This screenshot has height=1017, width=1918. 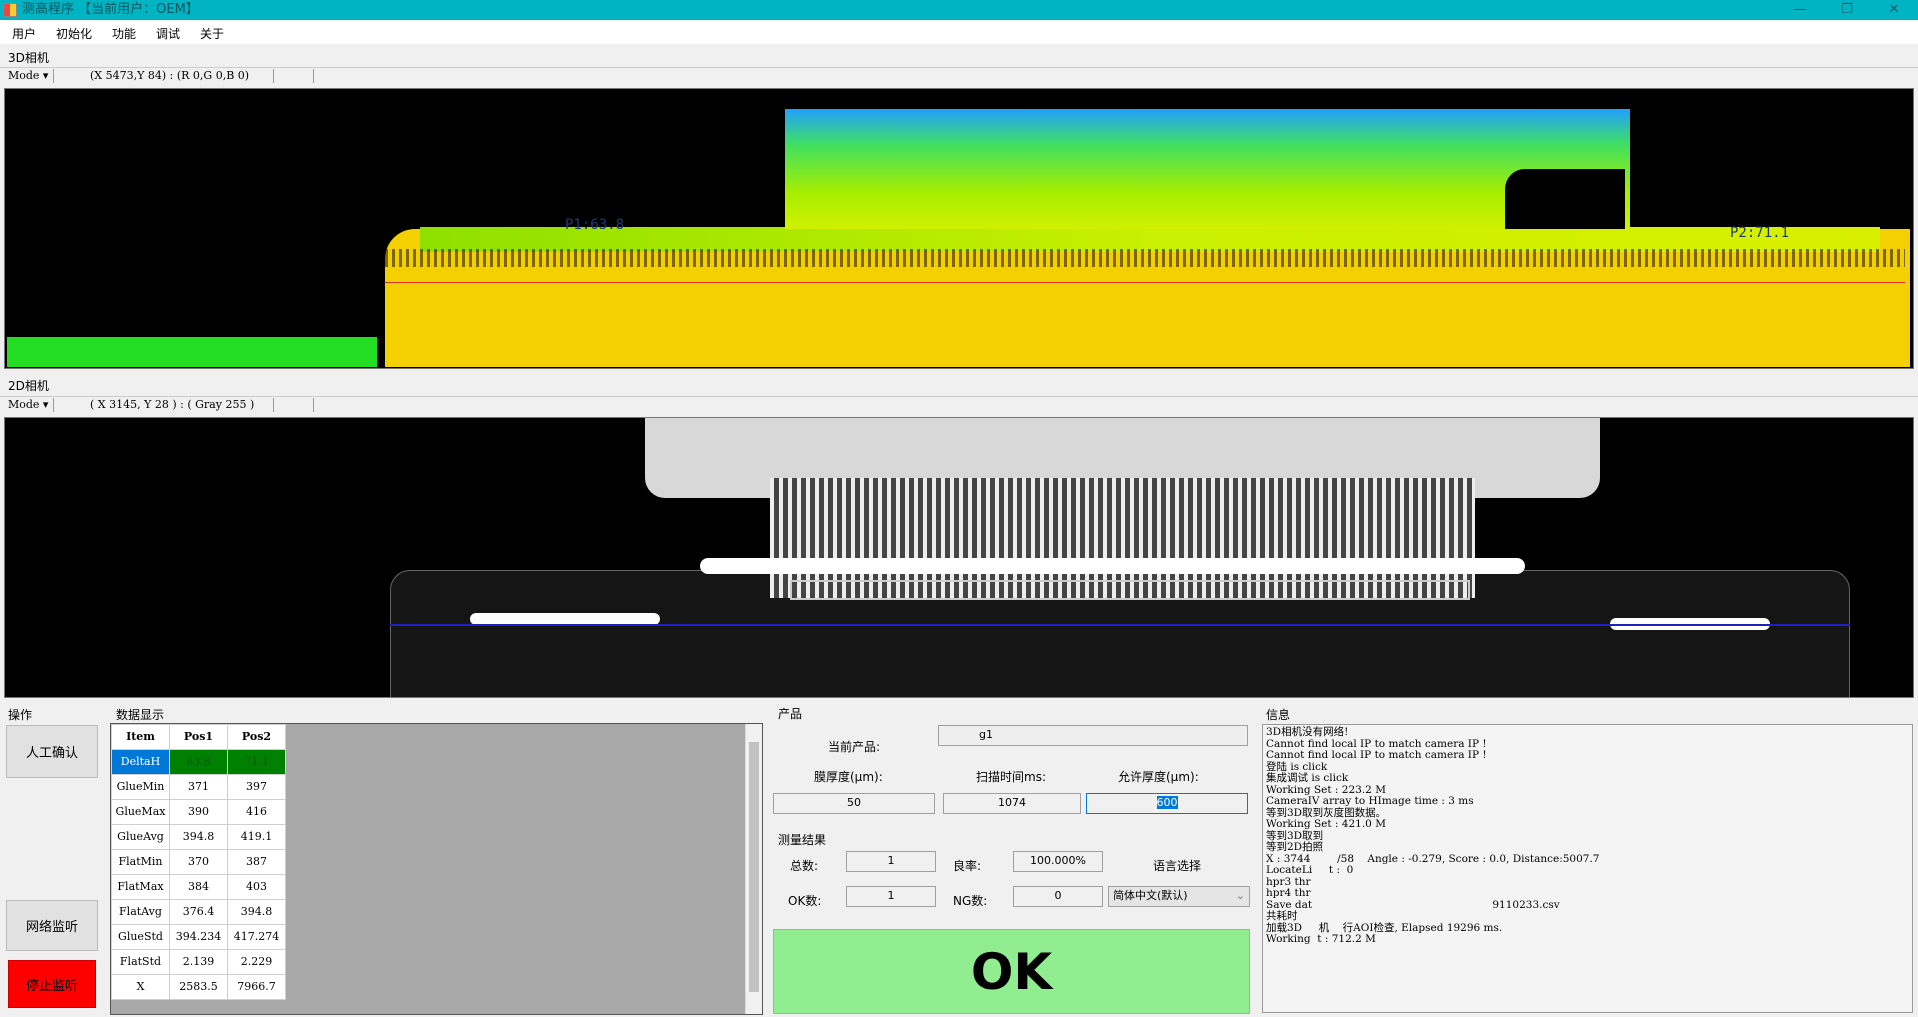 What do you see at coordinates (52, 984) in the screenshot?
I see `stop-listen-button: 停止监听` at bounding box center [52, 984].